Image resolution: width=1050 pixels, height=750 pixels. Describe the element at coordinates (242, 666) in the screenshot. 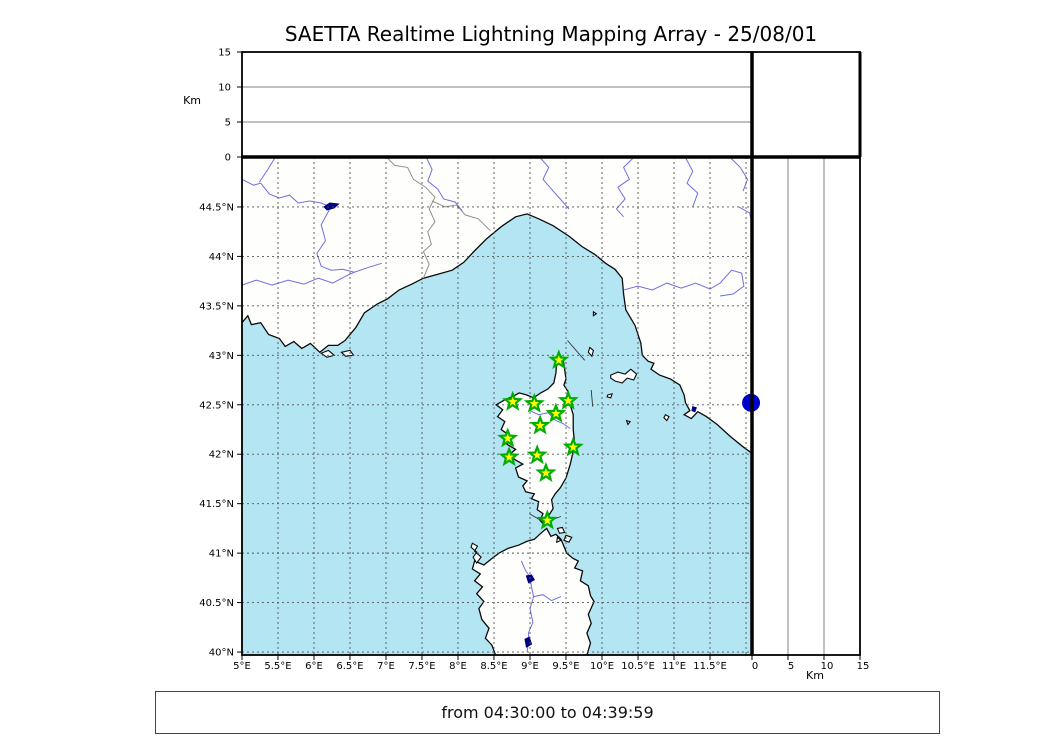

I see `lon-tick-label: 5°E` at that location.